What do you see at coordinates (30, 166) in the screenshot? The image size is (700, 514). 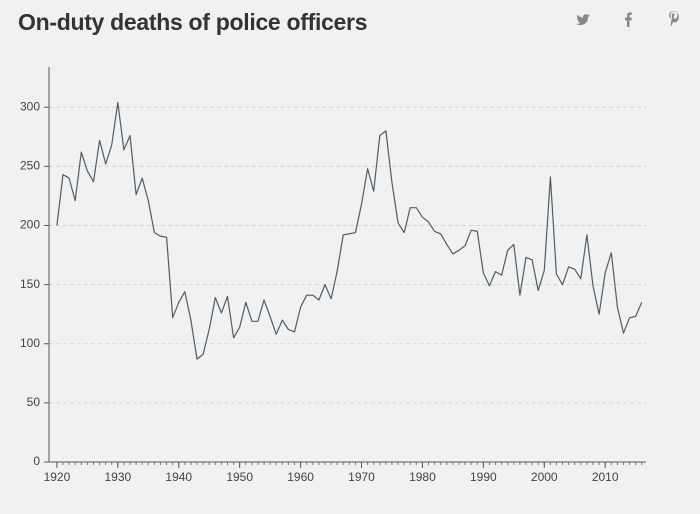 I see `y-tick-label: 250` at bounding box center [30, 166].